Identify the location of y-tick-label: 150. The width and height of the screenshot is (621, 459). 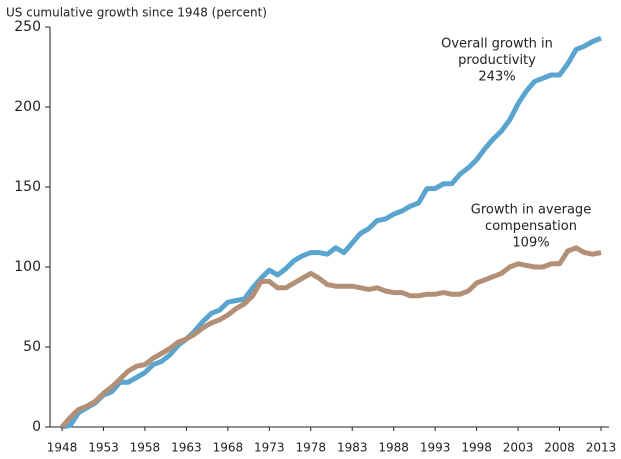
(27, 187).